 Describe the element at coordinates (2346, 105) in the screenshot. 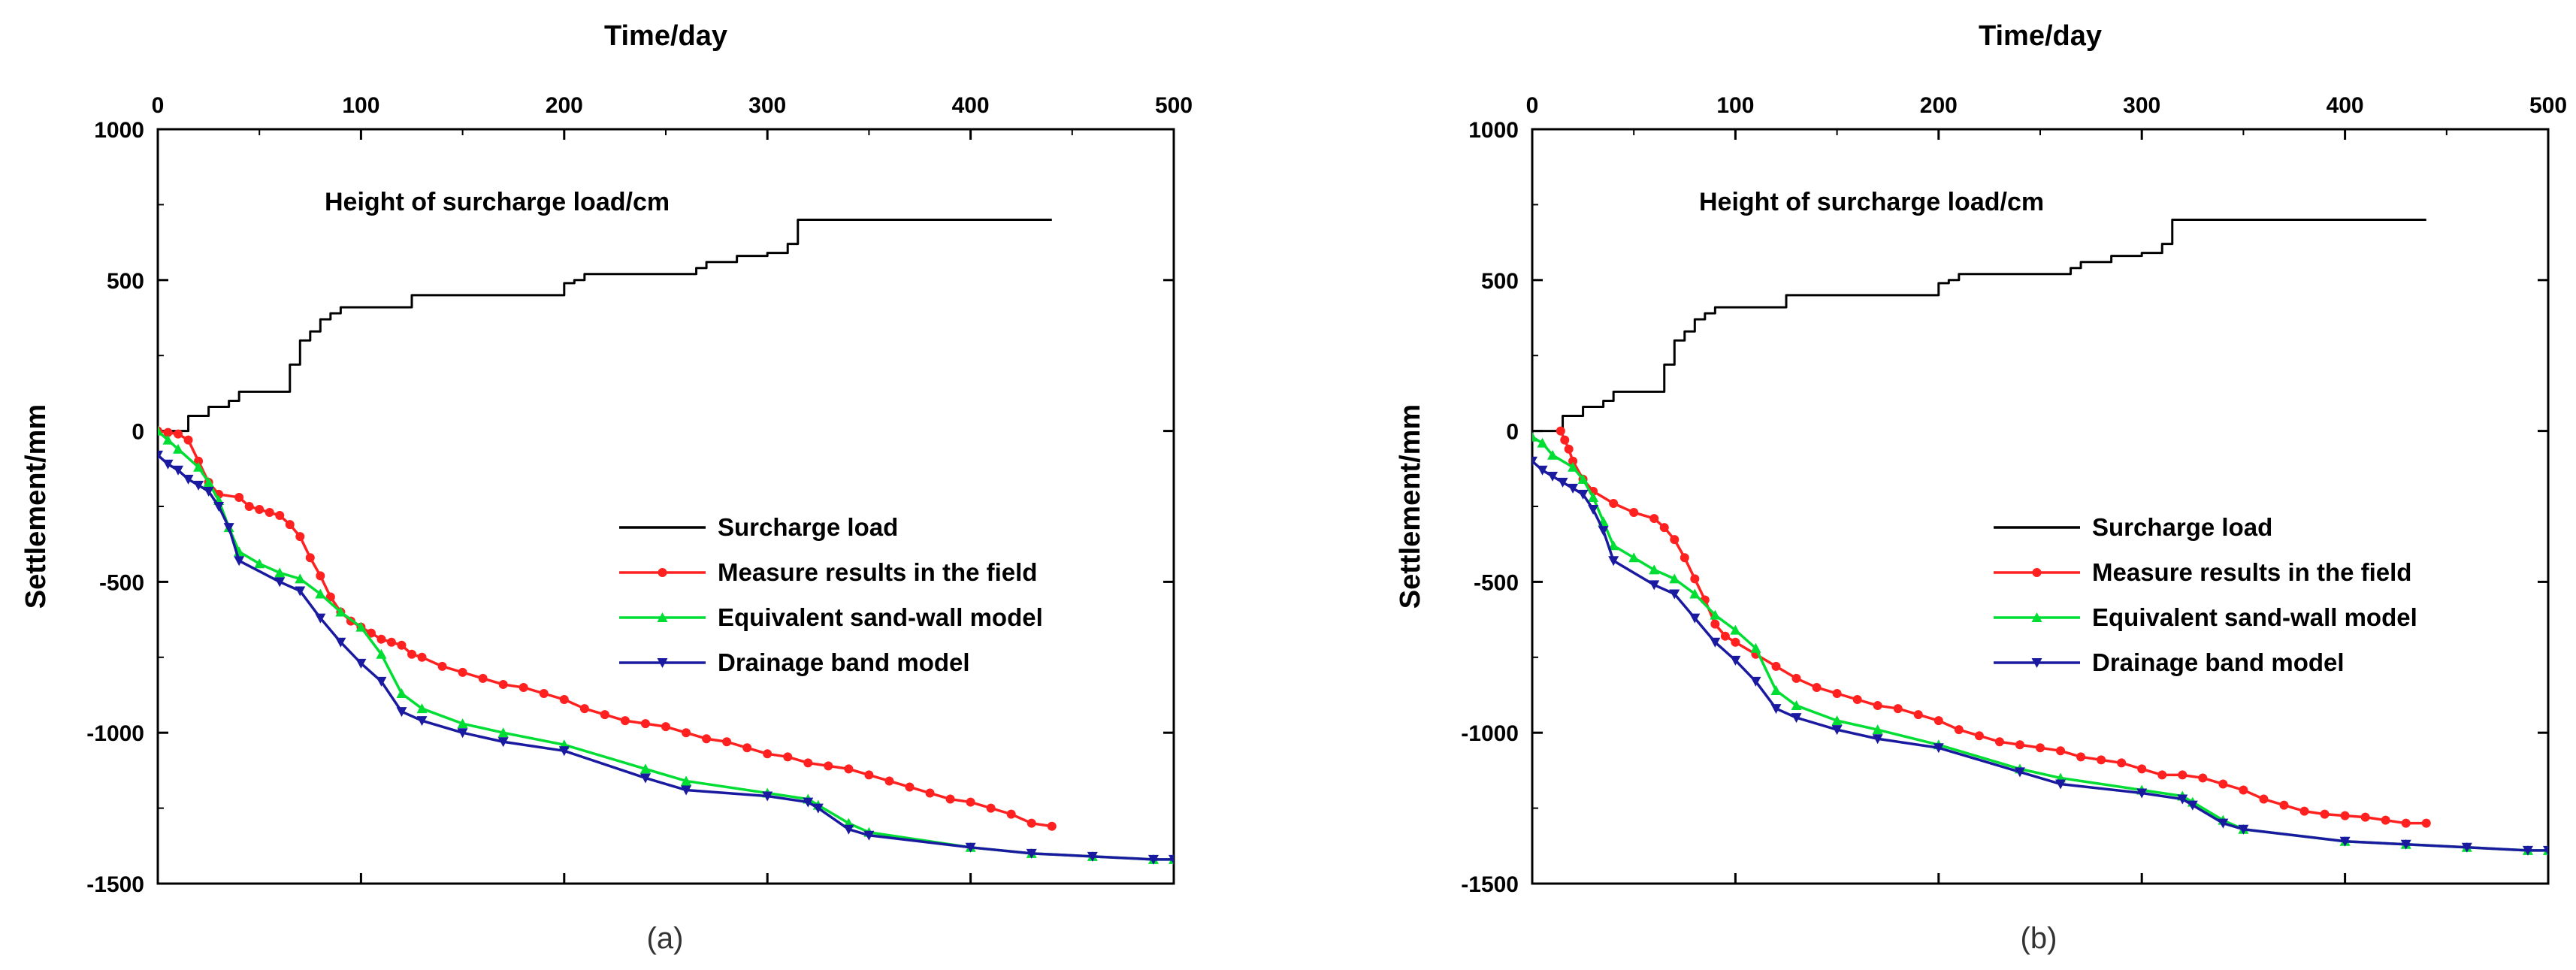

I see `x-tick-label: 400` at that location.